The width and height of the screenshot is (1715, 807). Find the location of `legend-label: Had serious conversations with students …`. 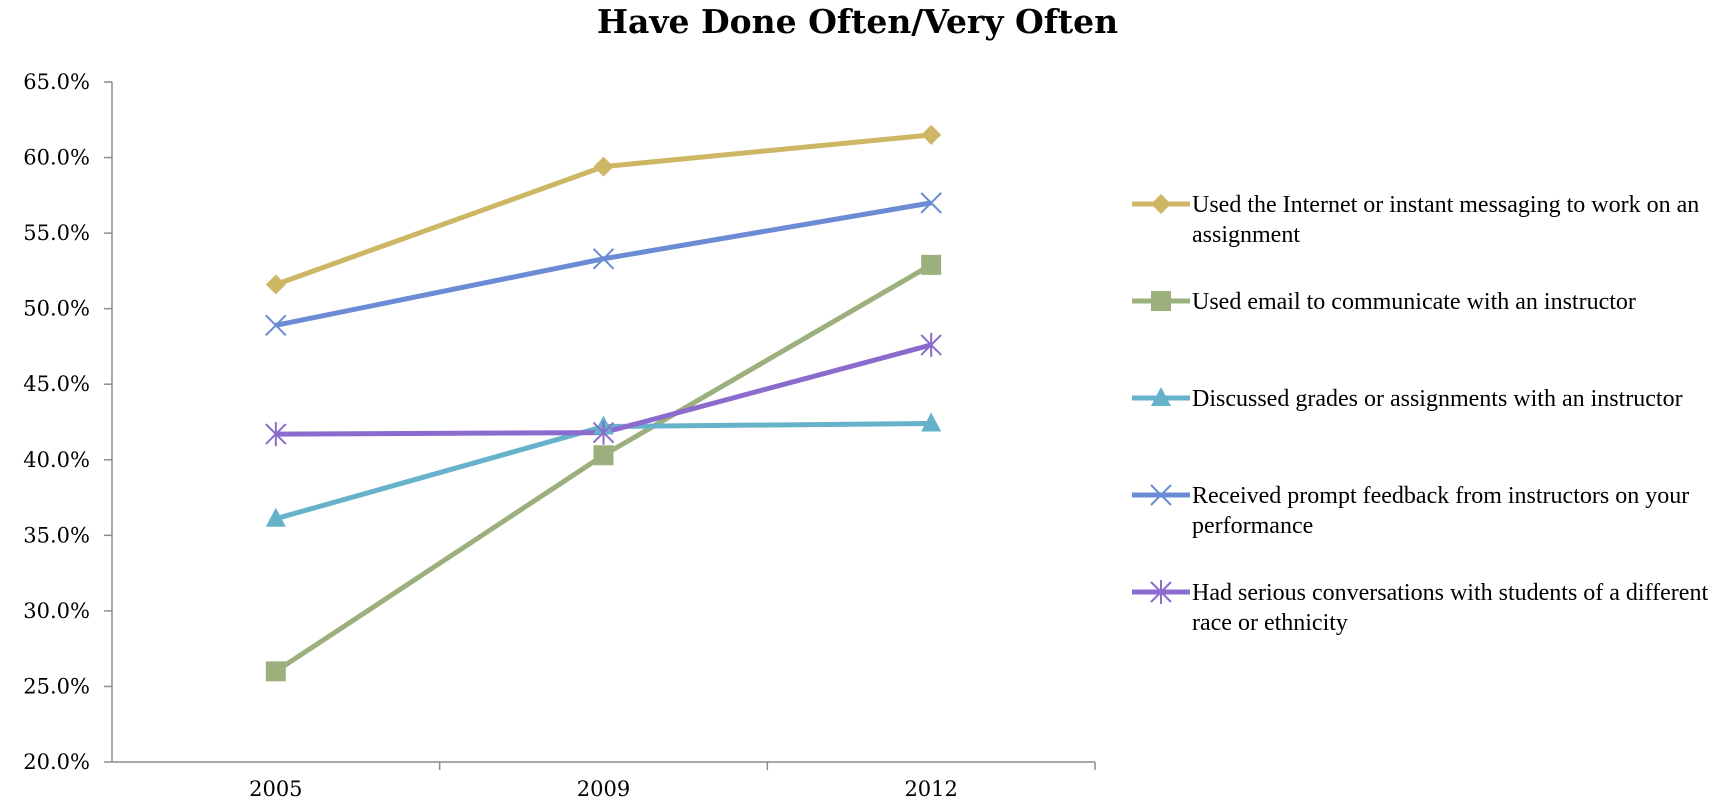

legend-label: Had serious conversations with students … is located at coordinates (1450, 608).